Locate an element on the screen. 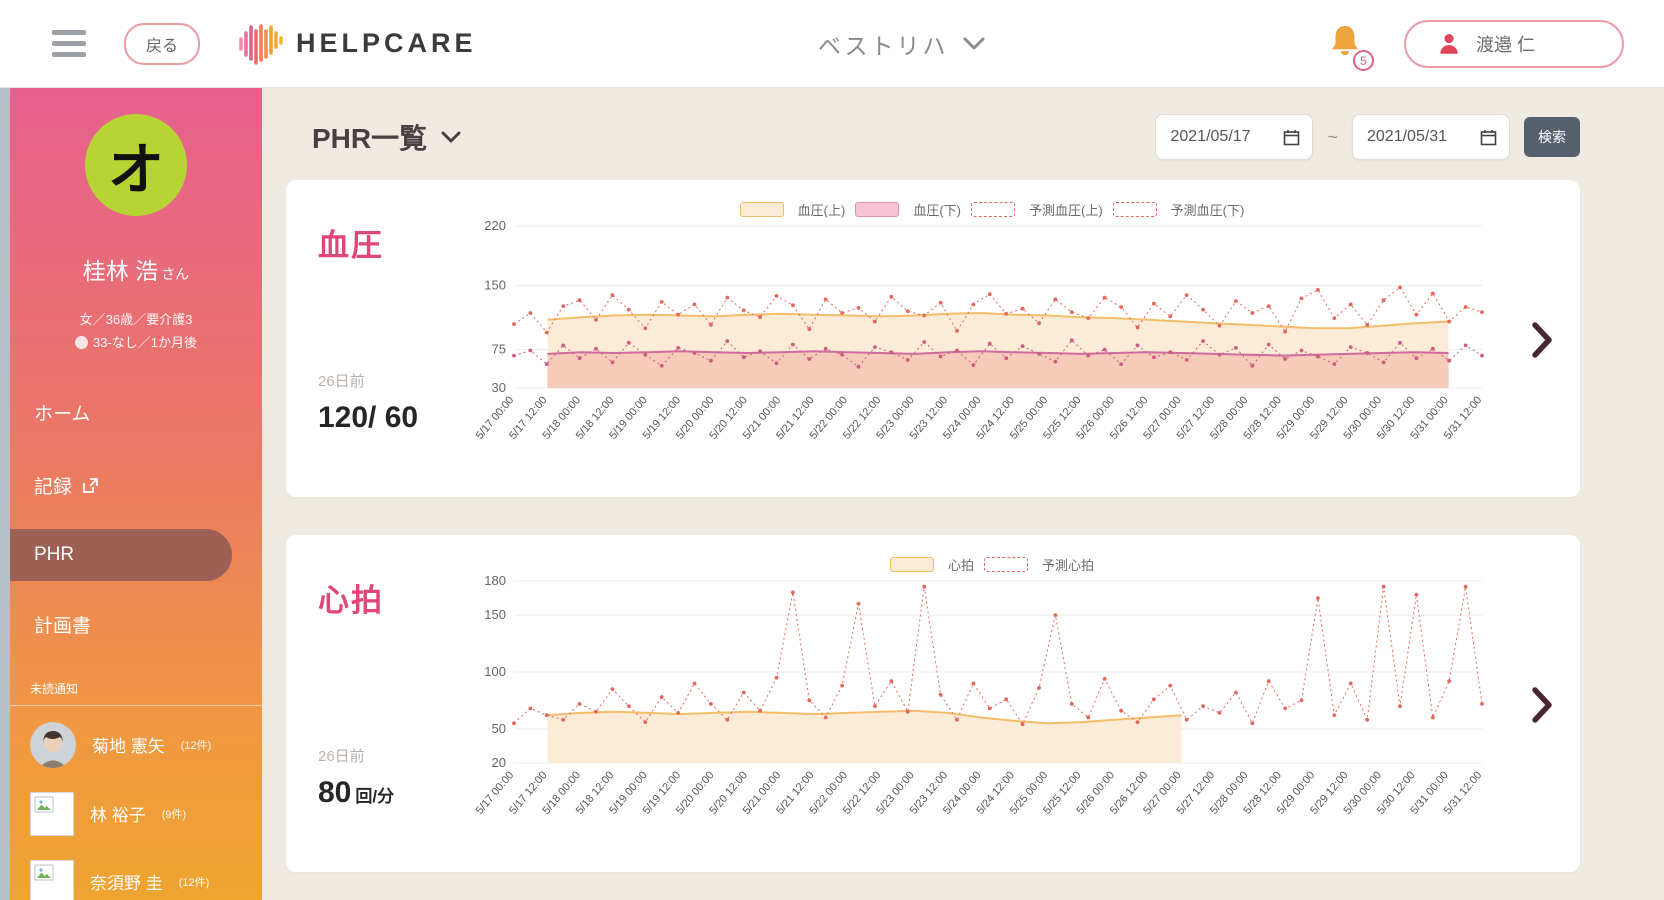  user-icon is located at coordinates (1449, 43).